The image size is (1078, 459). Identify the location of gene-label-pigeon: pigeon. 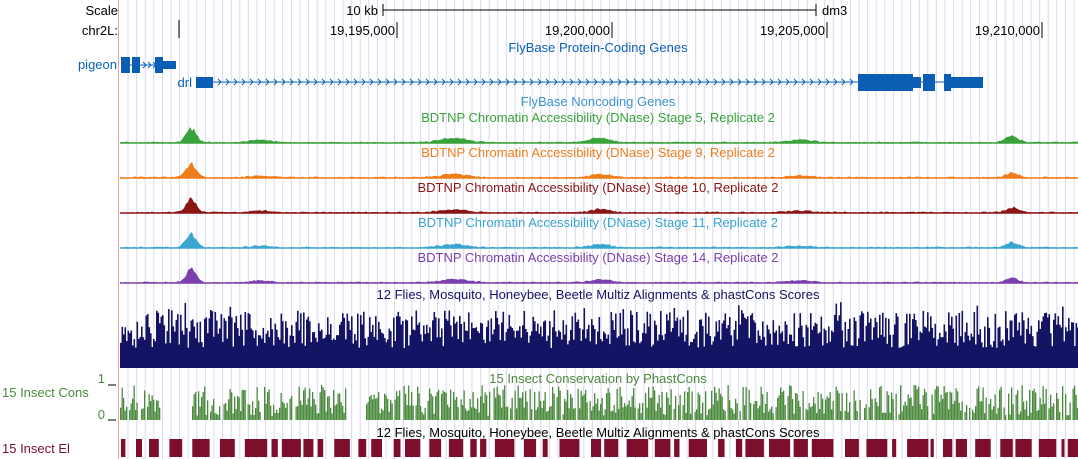
(97, 64).